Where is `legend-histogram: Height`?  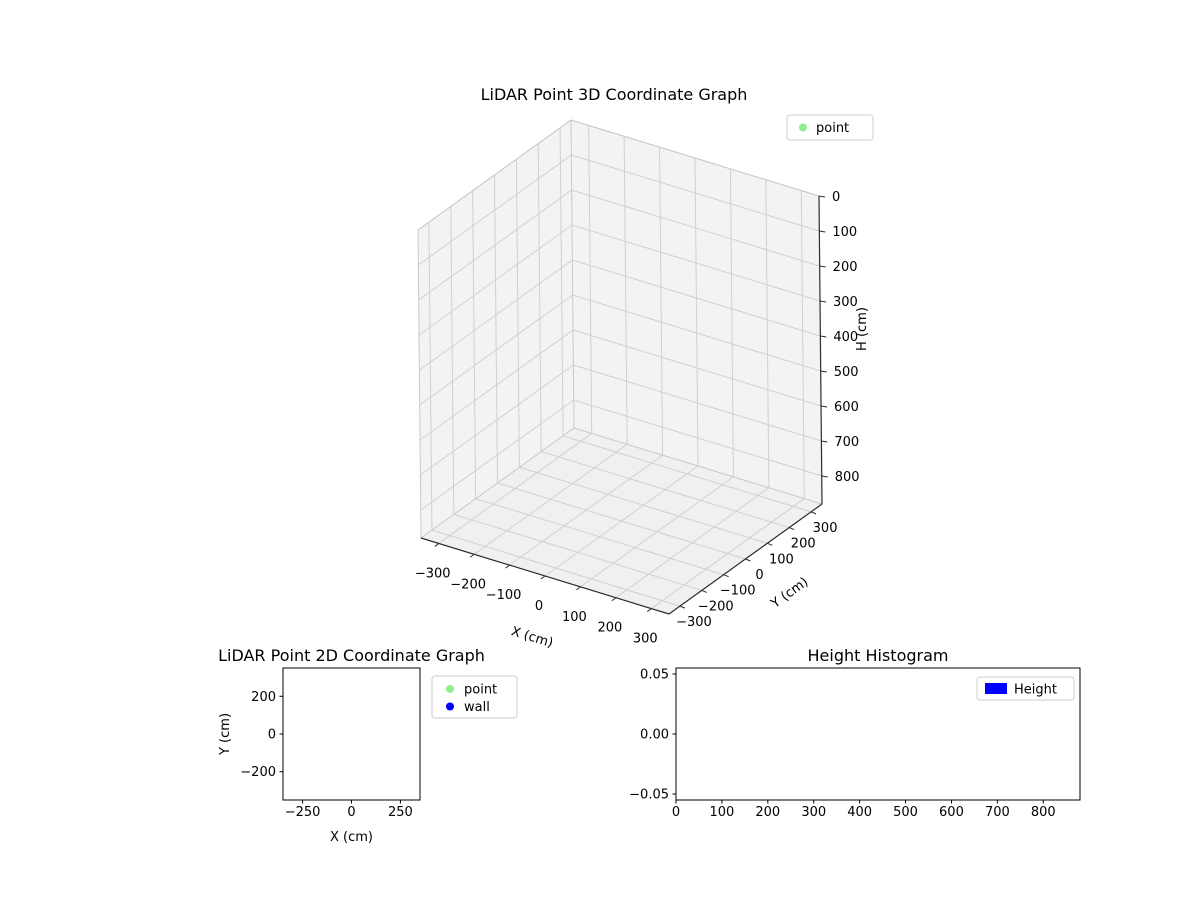
legend-histogram: Height is located at coordinates (1025, 688).